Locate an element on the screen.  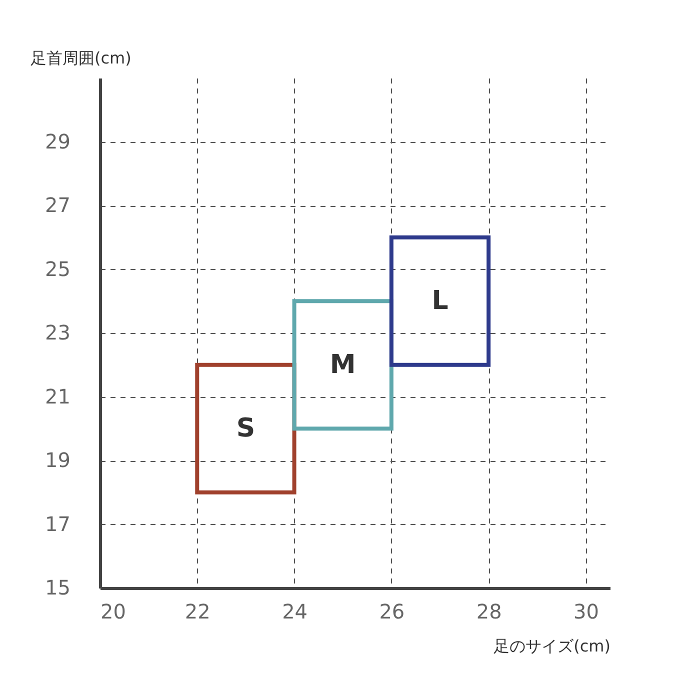
x-tick-label: 20 is located at coordinates (113, 612).